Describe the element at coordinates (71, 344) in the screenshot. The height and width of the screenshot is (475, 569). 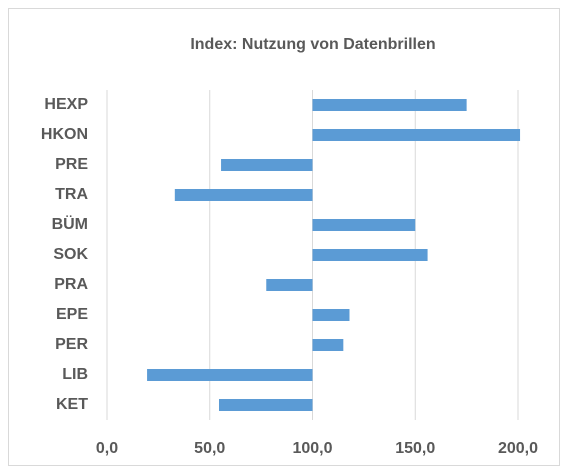
I see `y-tick-label: PER` at that location.